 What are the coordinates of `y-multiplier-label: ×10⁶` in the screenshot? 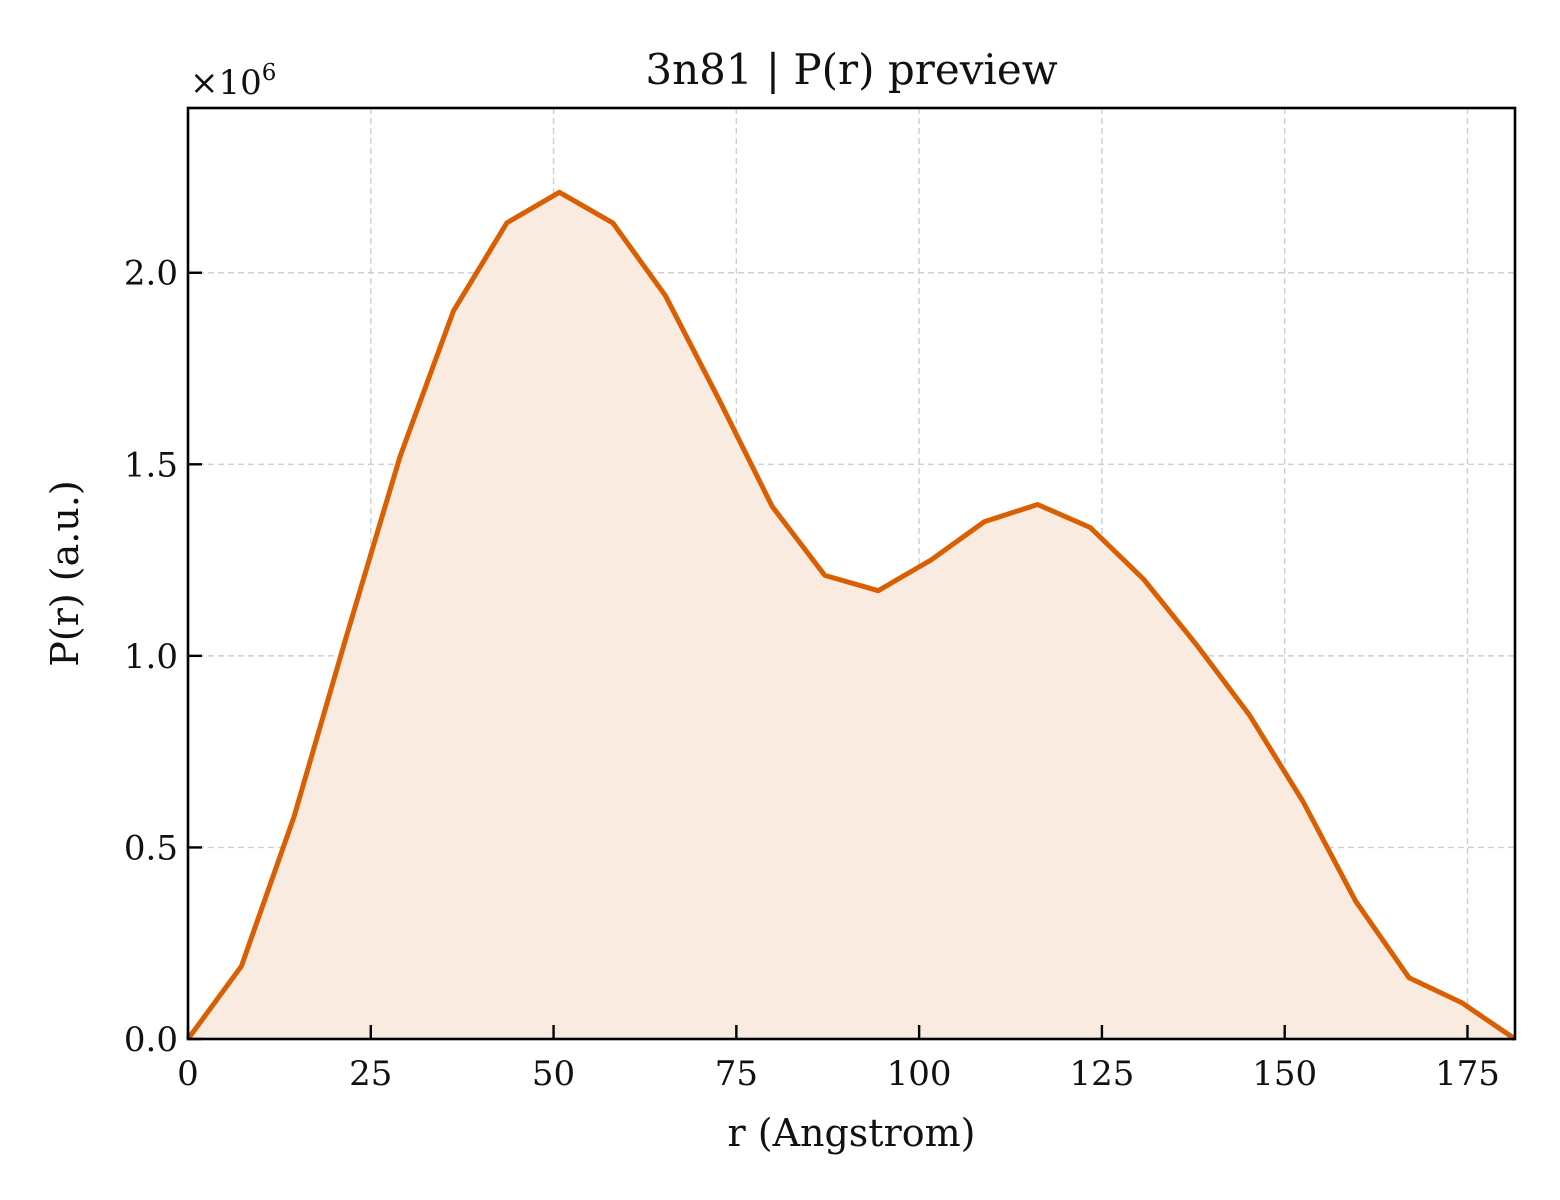 It's located at (233, 81).